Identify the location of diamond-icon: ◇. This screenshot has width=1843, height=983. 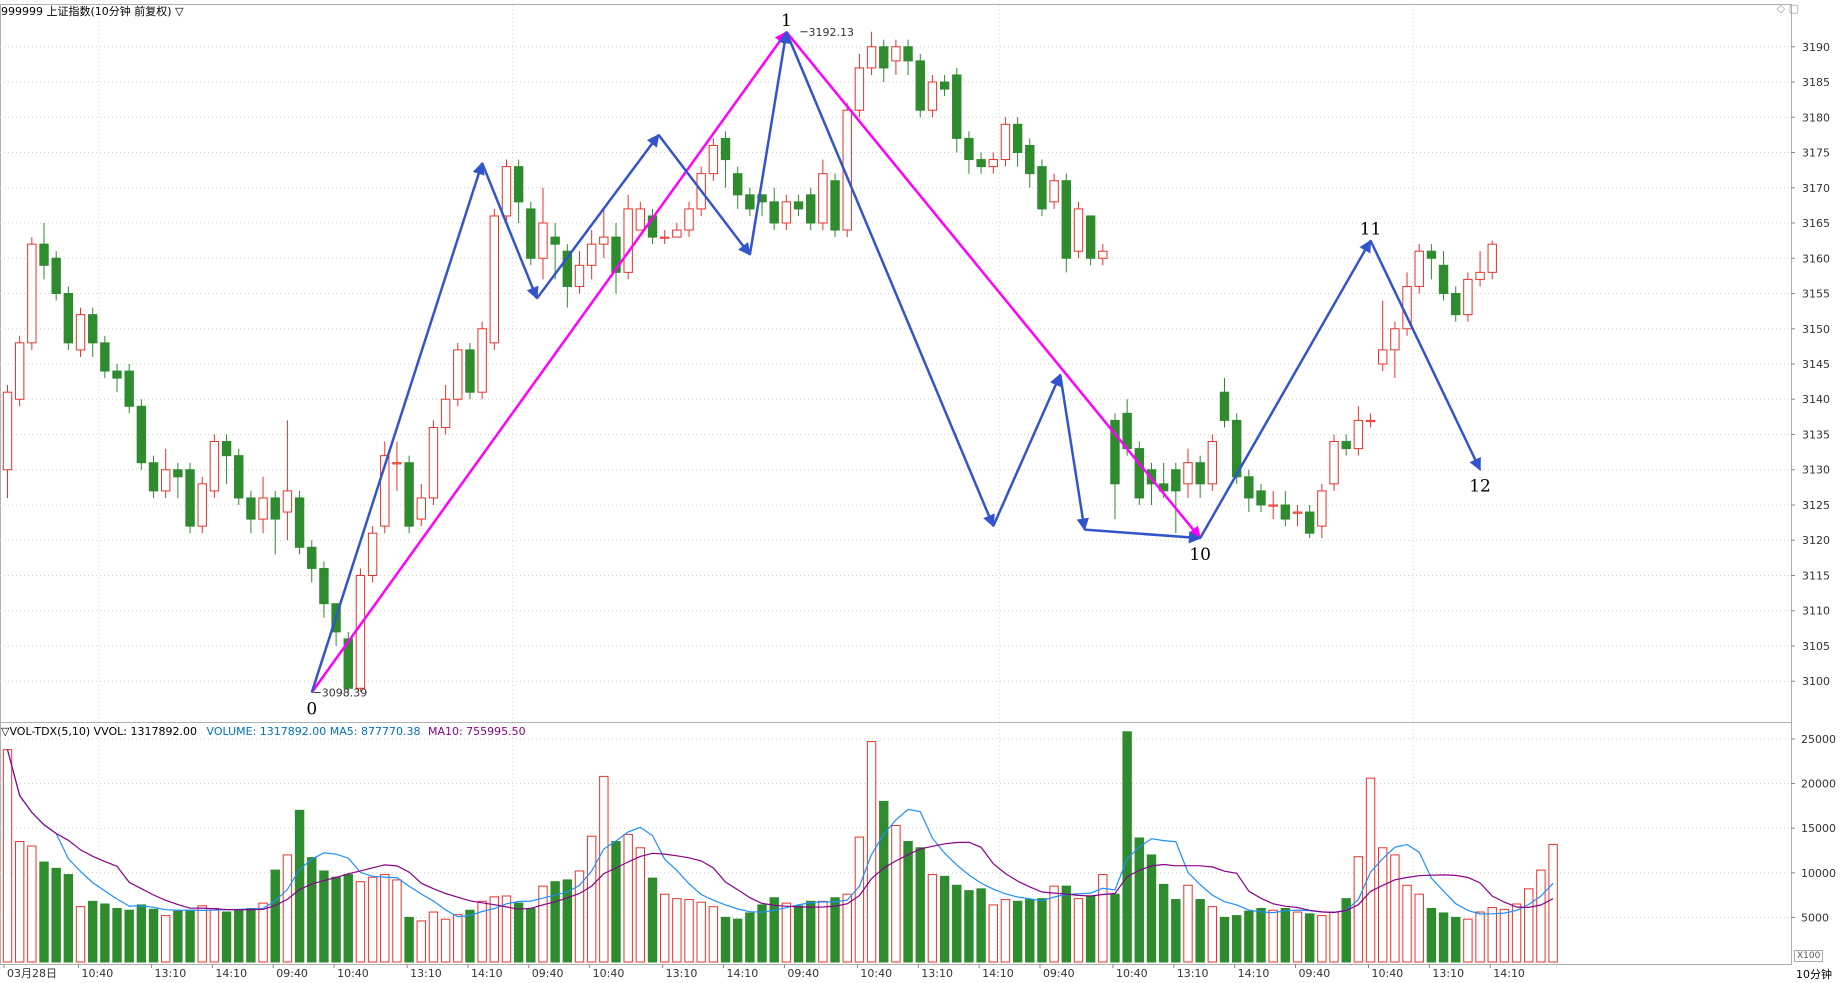
(1781, 8).